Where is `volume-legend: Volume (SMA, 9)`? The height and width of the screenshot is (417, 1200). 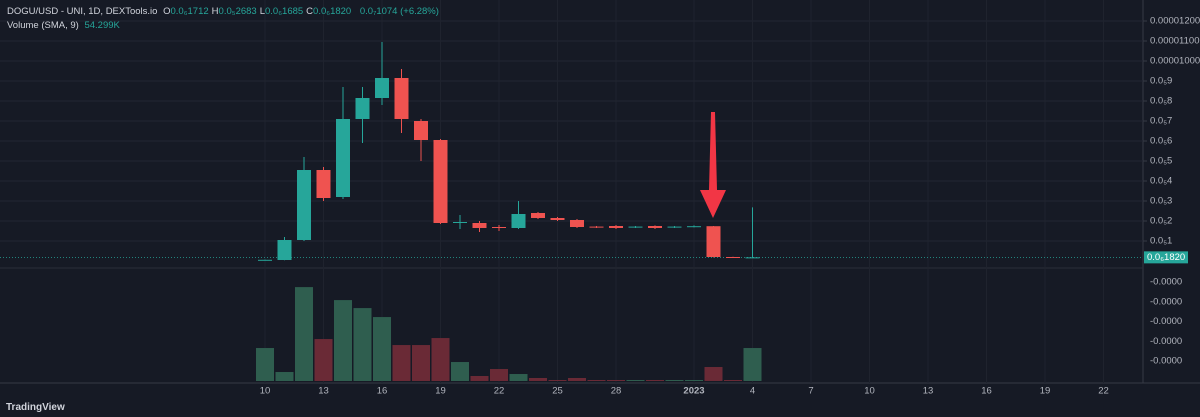 volume-legend: Volume (SMA, 9) is located at coordinates (43, 25).